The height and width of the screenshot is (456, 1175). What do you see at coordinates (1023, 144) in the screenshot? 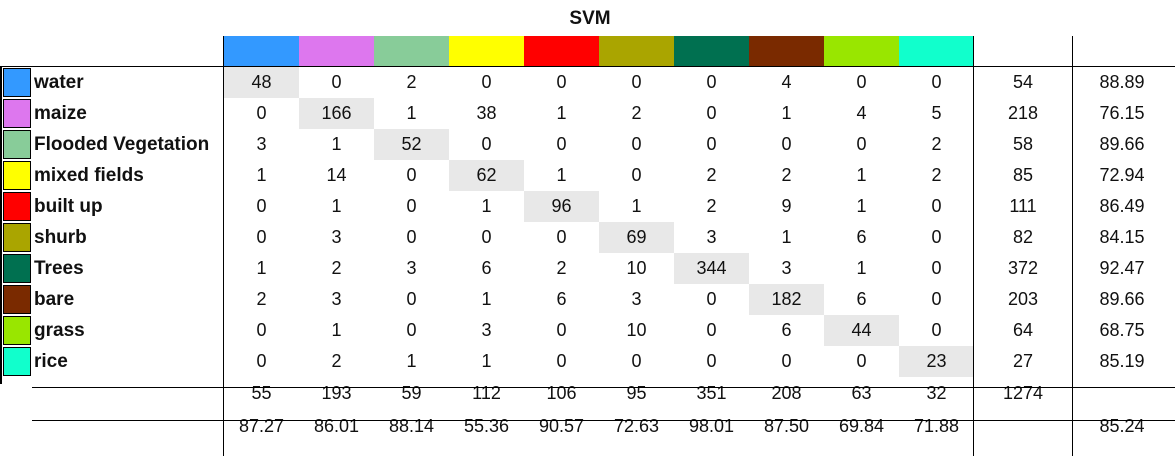
I see `row-total: 58` at bounding box center [1023, 144].